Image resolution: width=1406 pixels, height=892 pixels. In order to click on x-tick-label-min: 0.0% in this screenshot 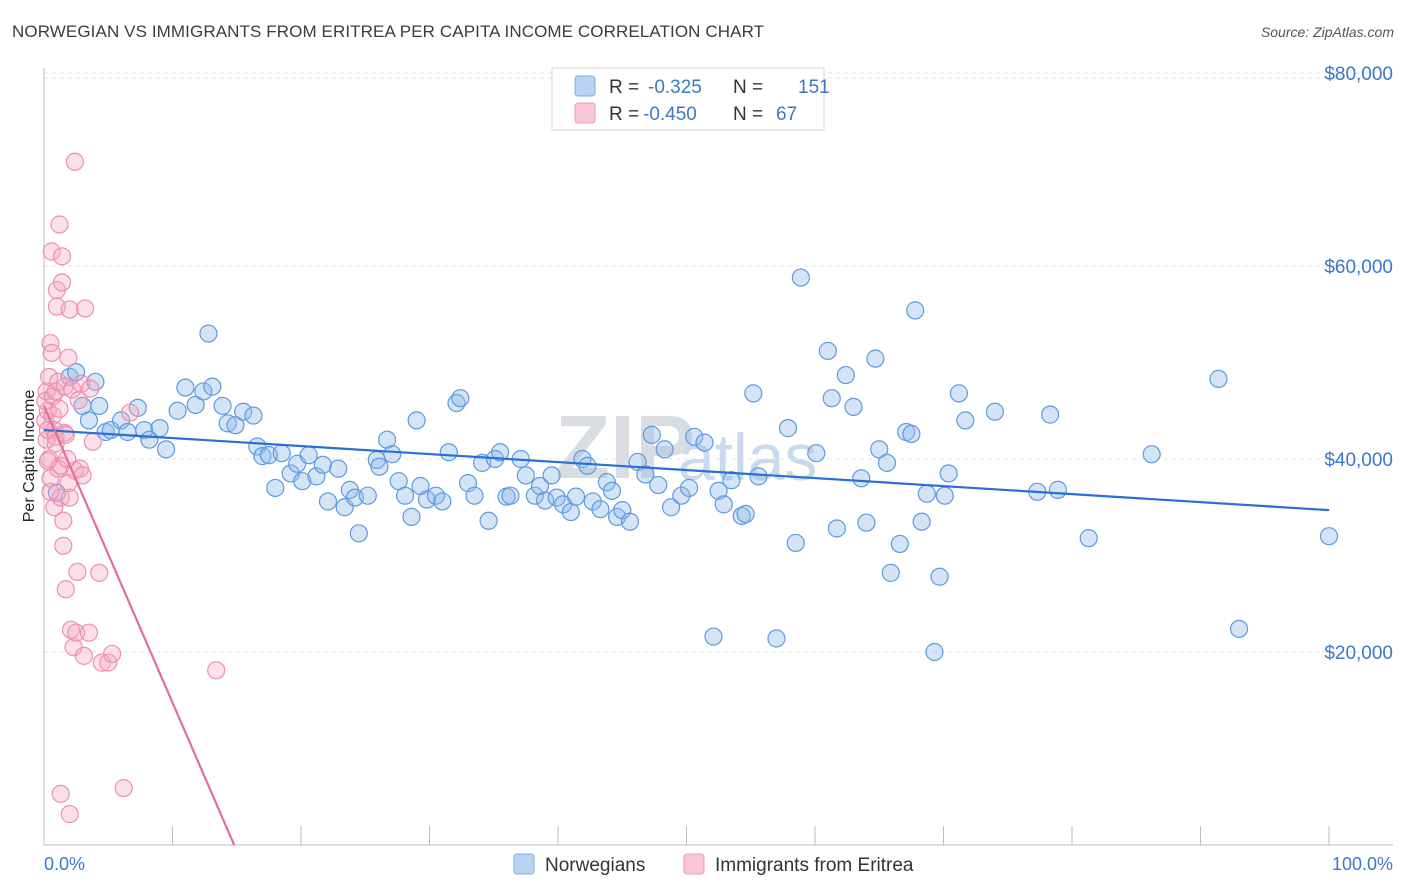, I will do `click(64, 864)`.